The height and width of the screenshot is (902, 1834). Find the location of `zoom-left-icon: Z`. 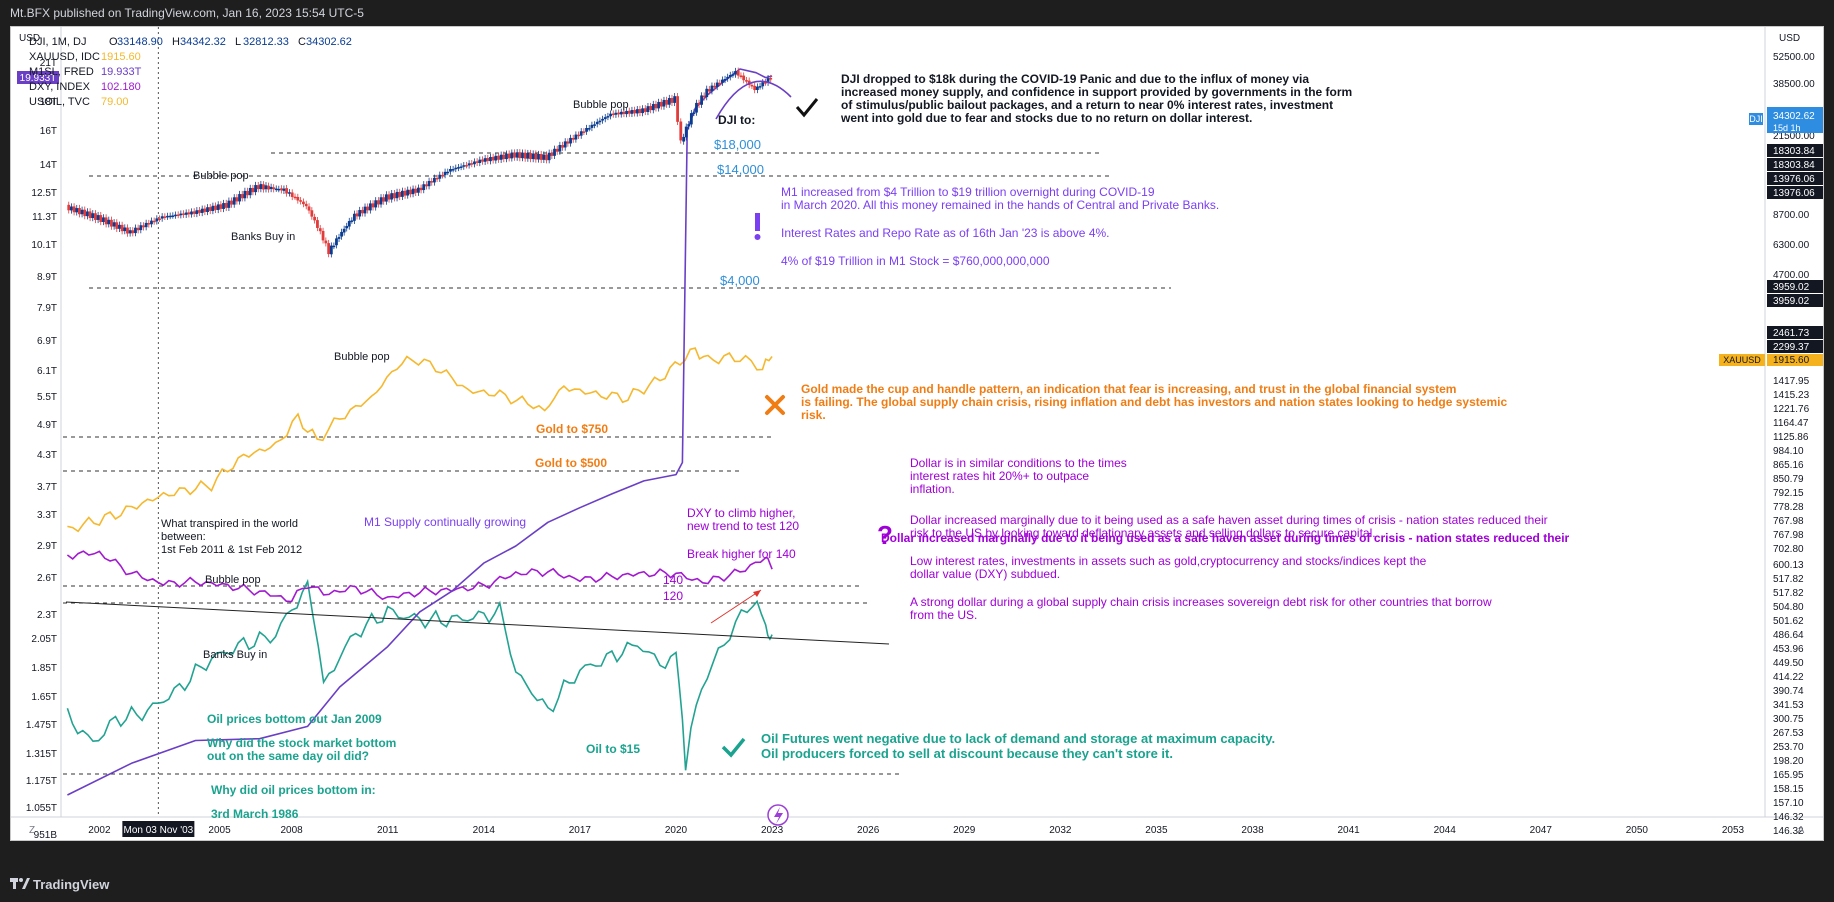

zoom-left-icon: Z is located at coordinates (32, 830).